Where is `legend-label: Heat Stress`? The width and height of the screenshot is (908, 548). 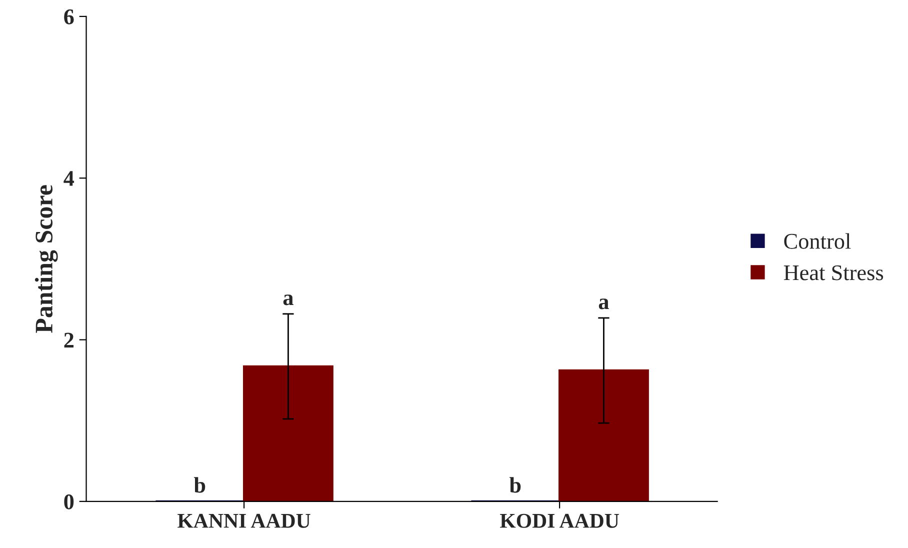 legend-label: Heat Stress is located at coordinates (834, 272).